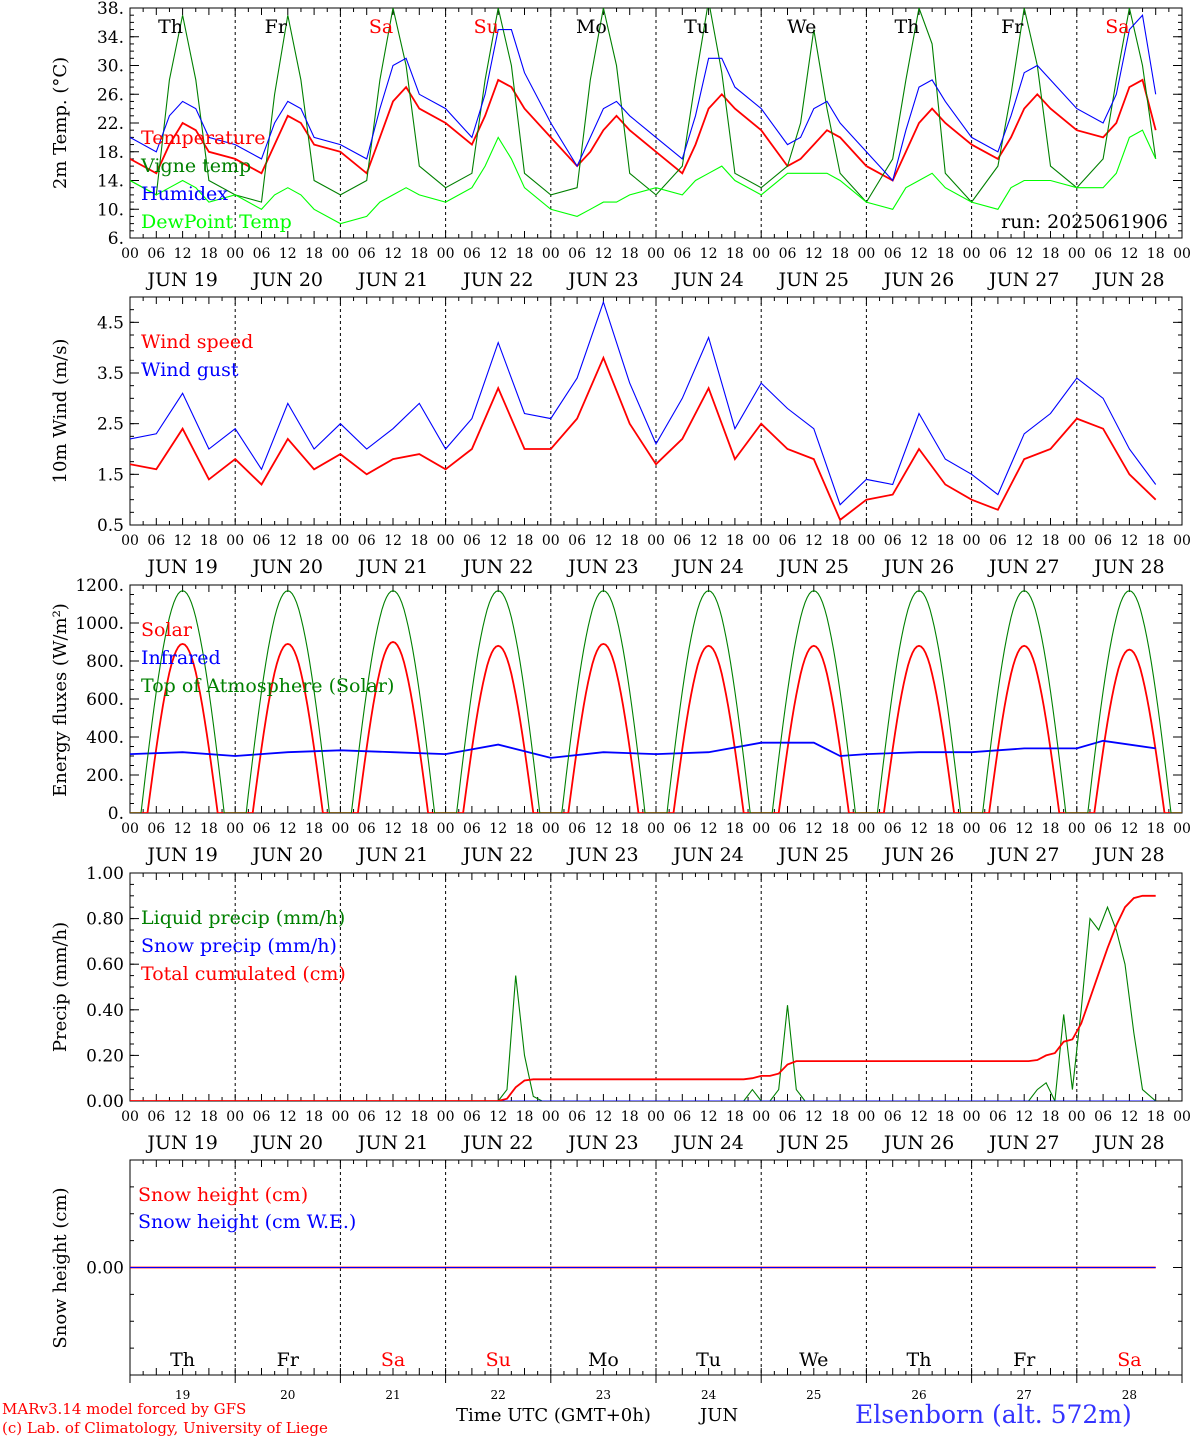  What do you see at coordinates (216, 222) in the screenshot?
I see `legend-entry: DewPoint Temp` at bounding box center [216, 222].